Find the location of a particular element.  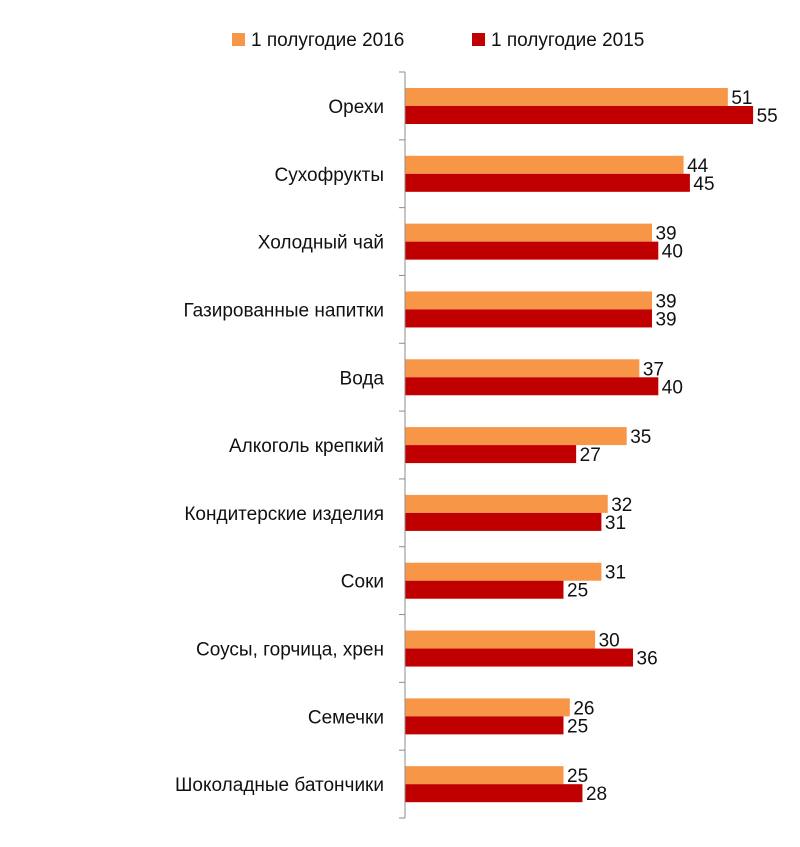

data-label: 51 is located at coordinates (741, 98).